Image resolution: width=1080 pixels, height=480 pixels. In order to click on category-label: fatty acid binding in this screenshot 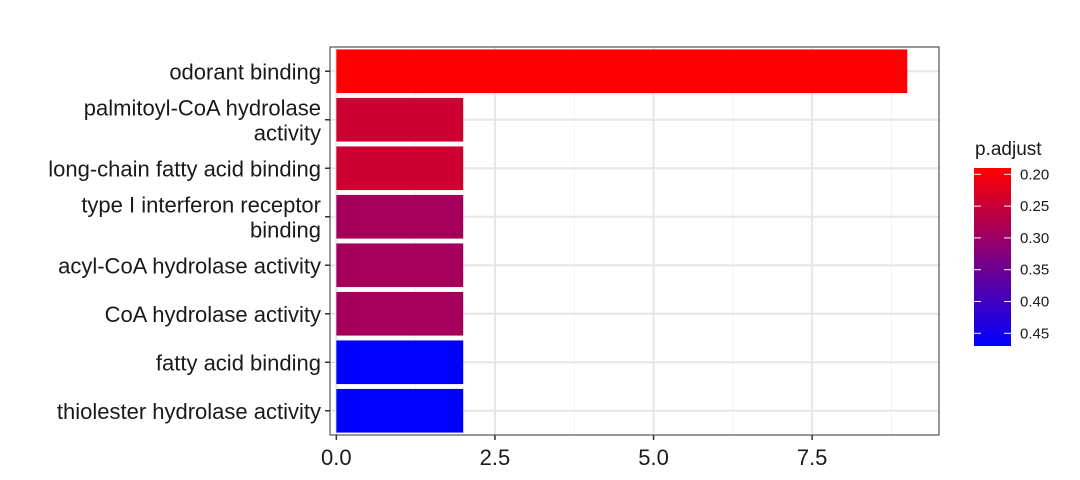, I will do `click(238, 362)`.